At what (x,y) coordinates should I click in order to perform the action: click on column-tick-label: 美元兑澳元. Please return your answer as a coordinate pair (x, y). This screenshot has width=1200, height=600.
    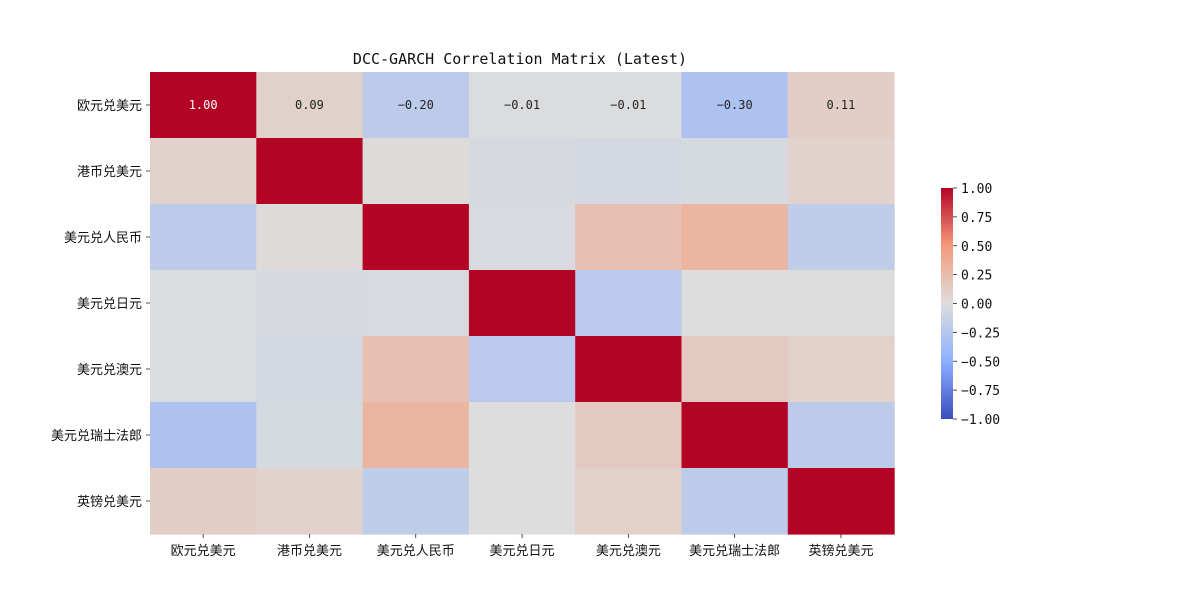
    Looking at the image, I should click on (628, 551).